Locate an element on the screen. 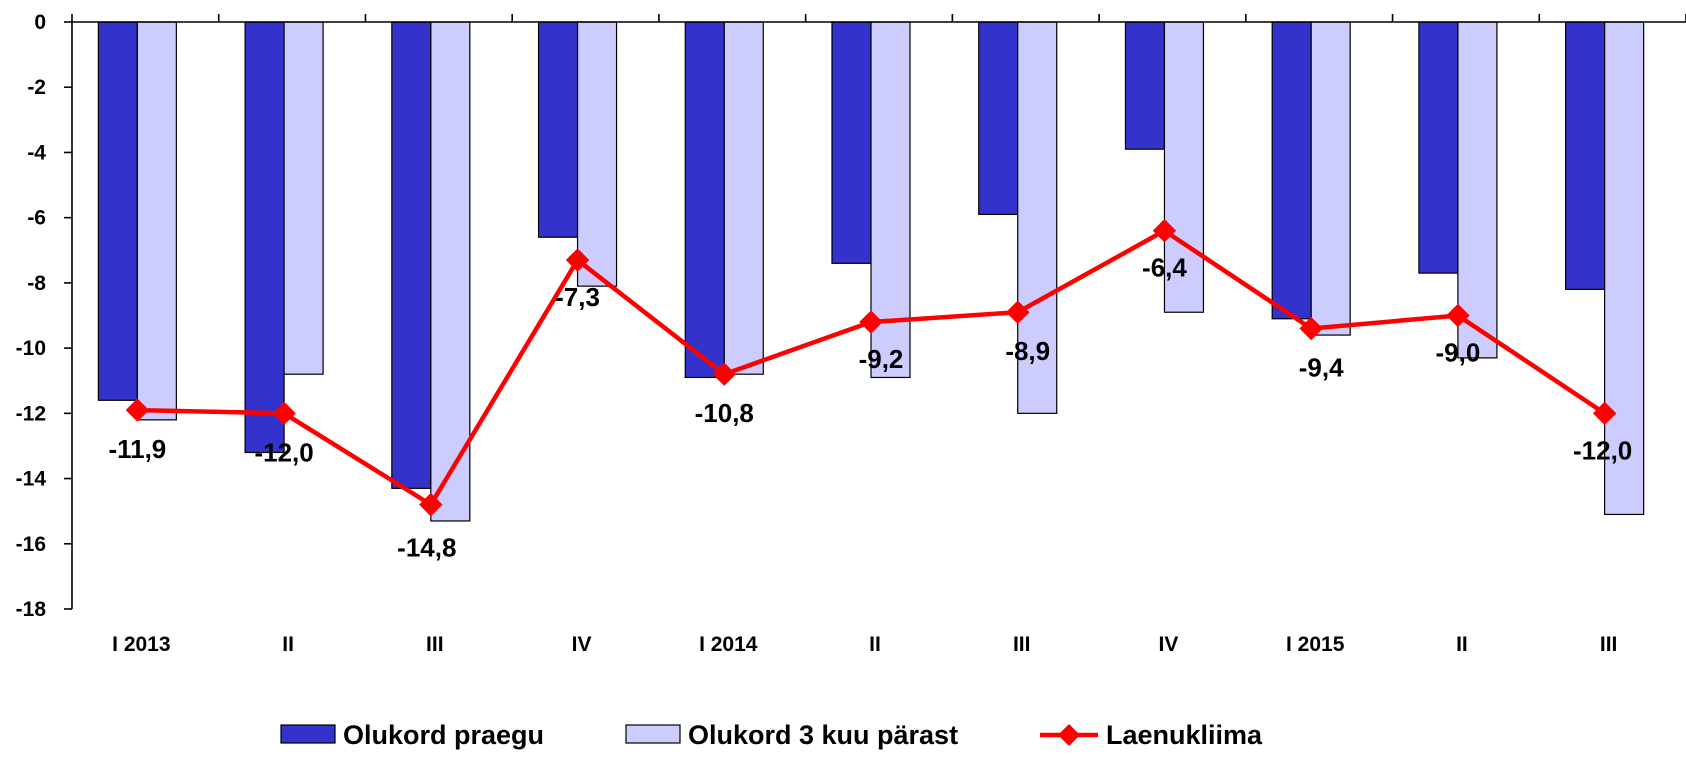 Image resolution: width=1686 pixels, height=777 pixels. legend-label-olukord-praegu: Olukord praegu is located at coordinates (443, 735).